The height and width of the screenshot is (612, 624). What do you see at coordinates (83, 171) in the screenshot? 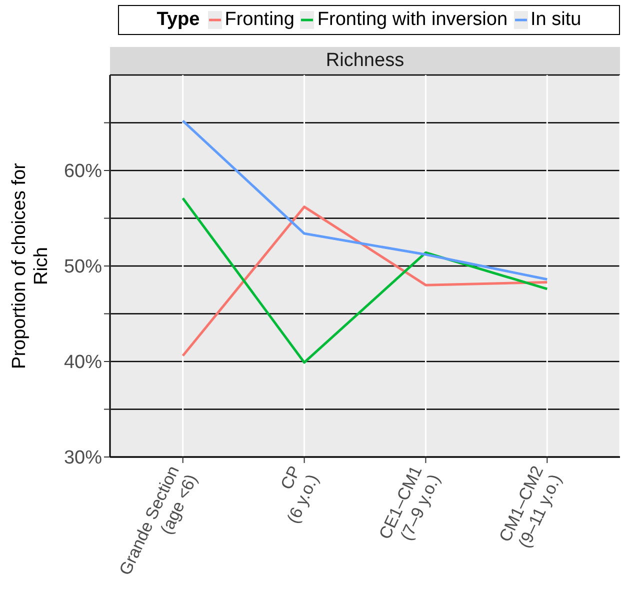
I see `y-tick-label: 60%` at bounding box center [83, 171].